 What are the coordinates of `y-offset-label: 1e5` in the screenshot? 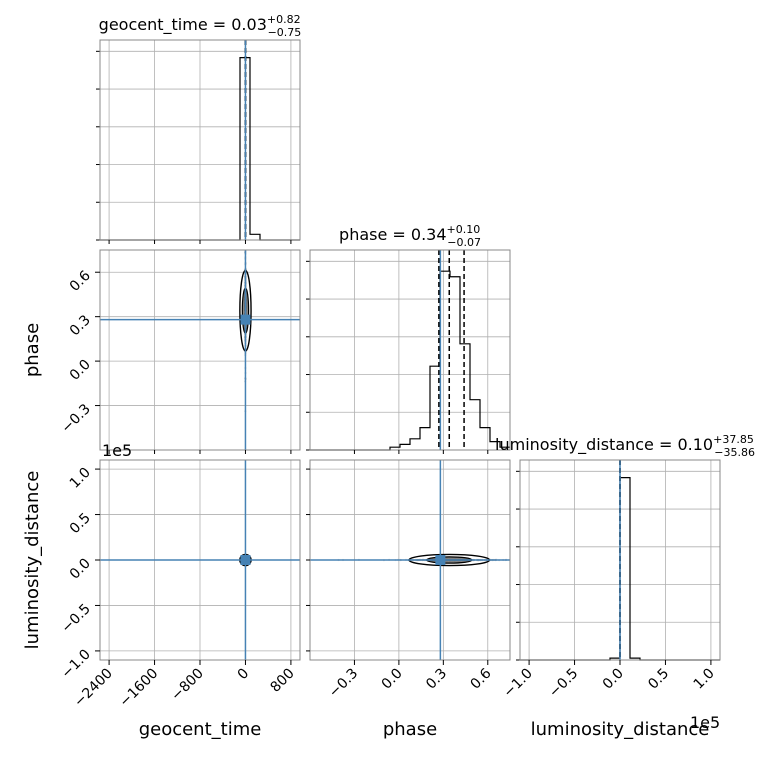 It's located at (117, 450).